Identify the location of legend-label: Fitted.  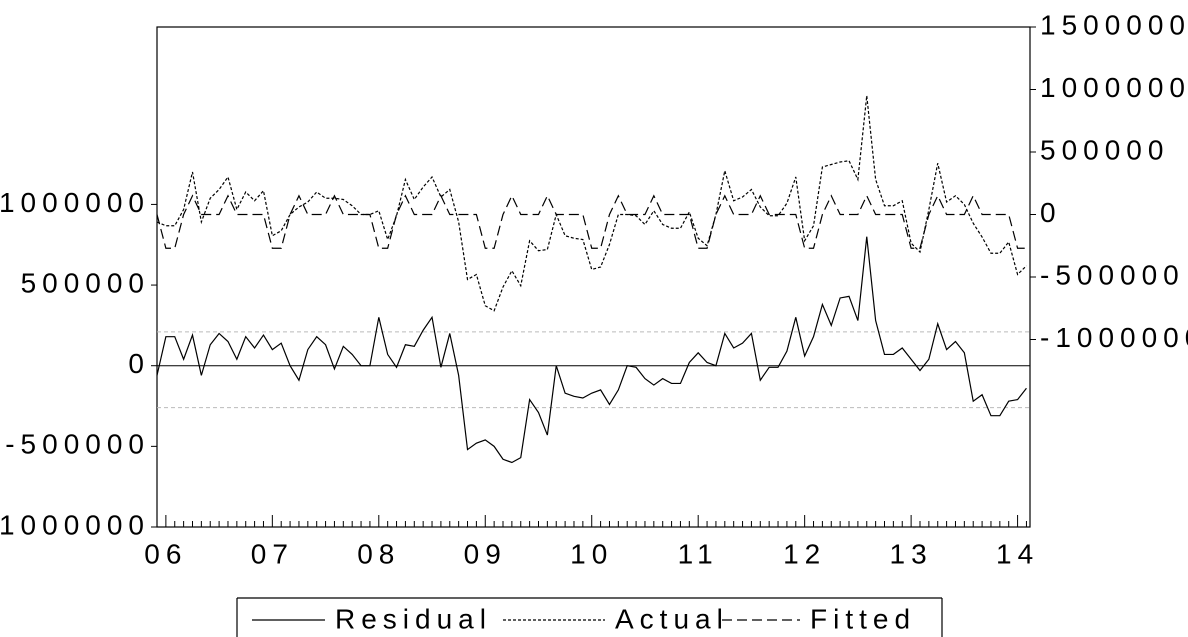
(863, 618).